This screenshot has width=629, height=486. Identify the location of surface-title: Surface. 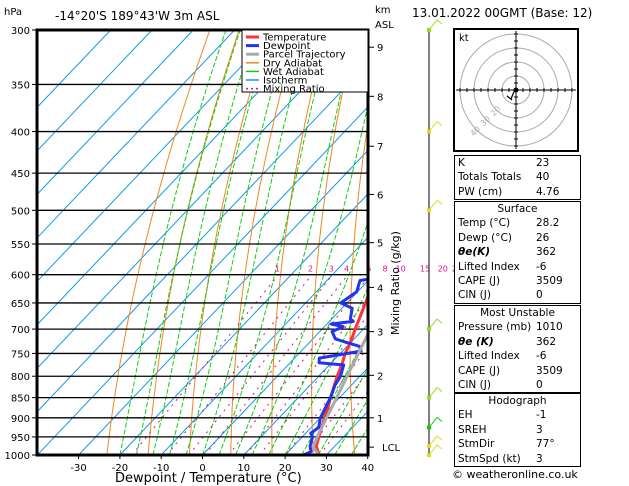
(517, 209).